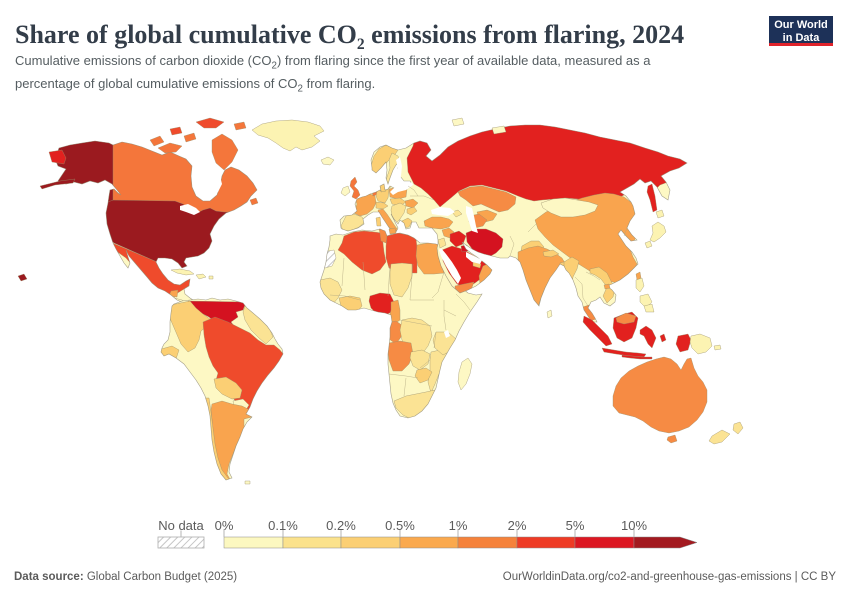  Describe the element at coordinates (458, 525) in the screenshot. I see `svg-text: 1%` at that location.